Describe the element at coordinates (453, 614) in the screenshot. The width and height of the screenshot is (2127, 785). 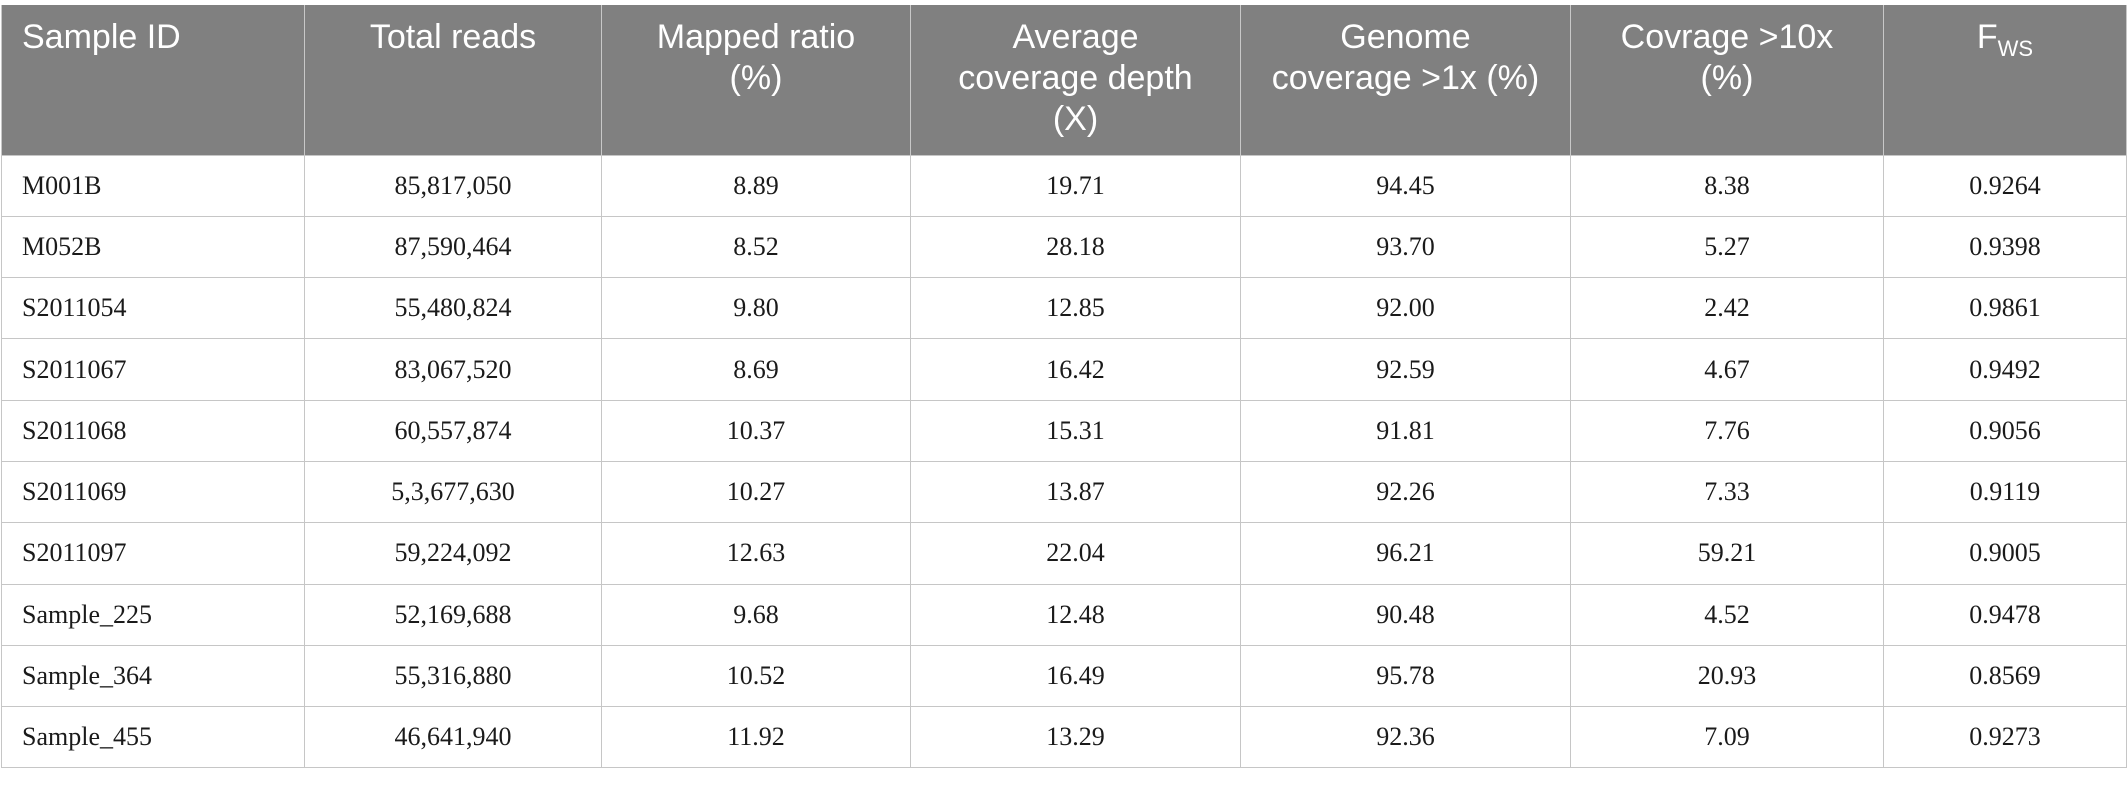
I see `cell-total-reads: 52,169,688` at that location.